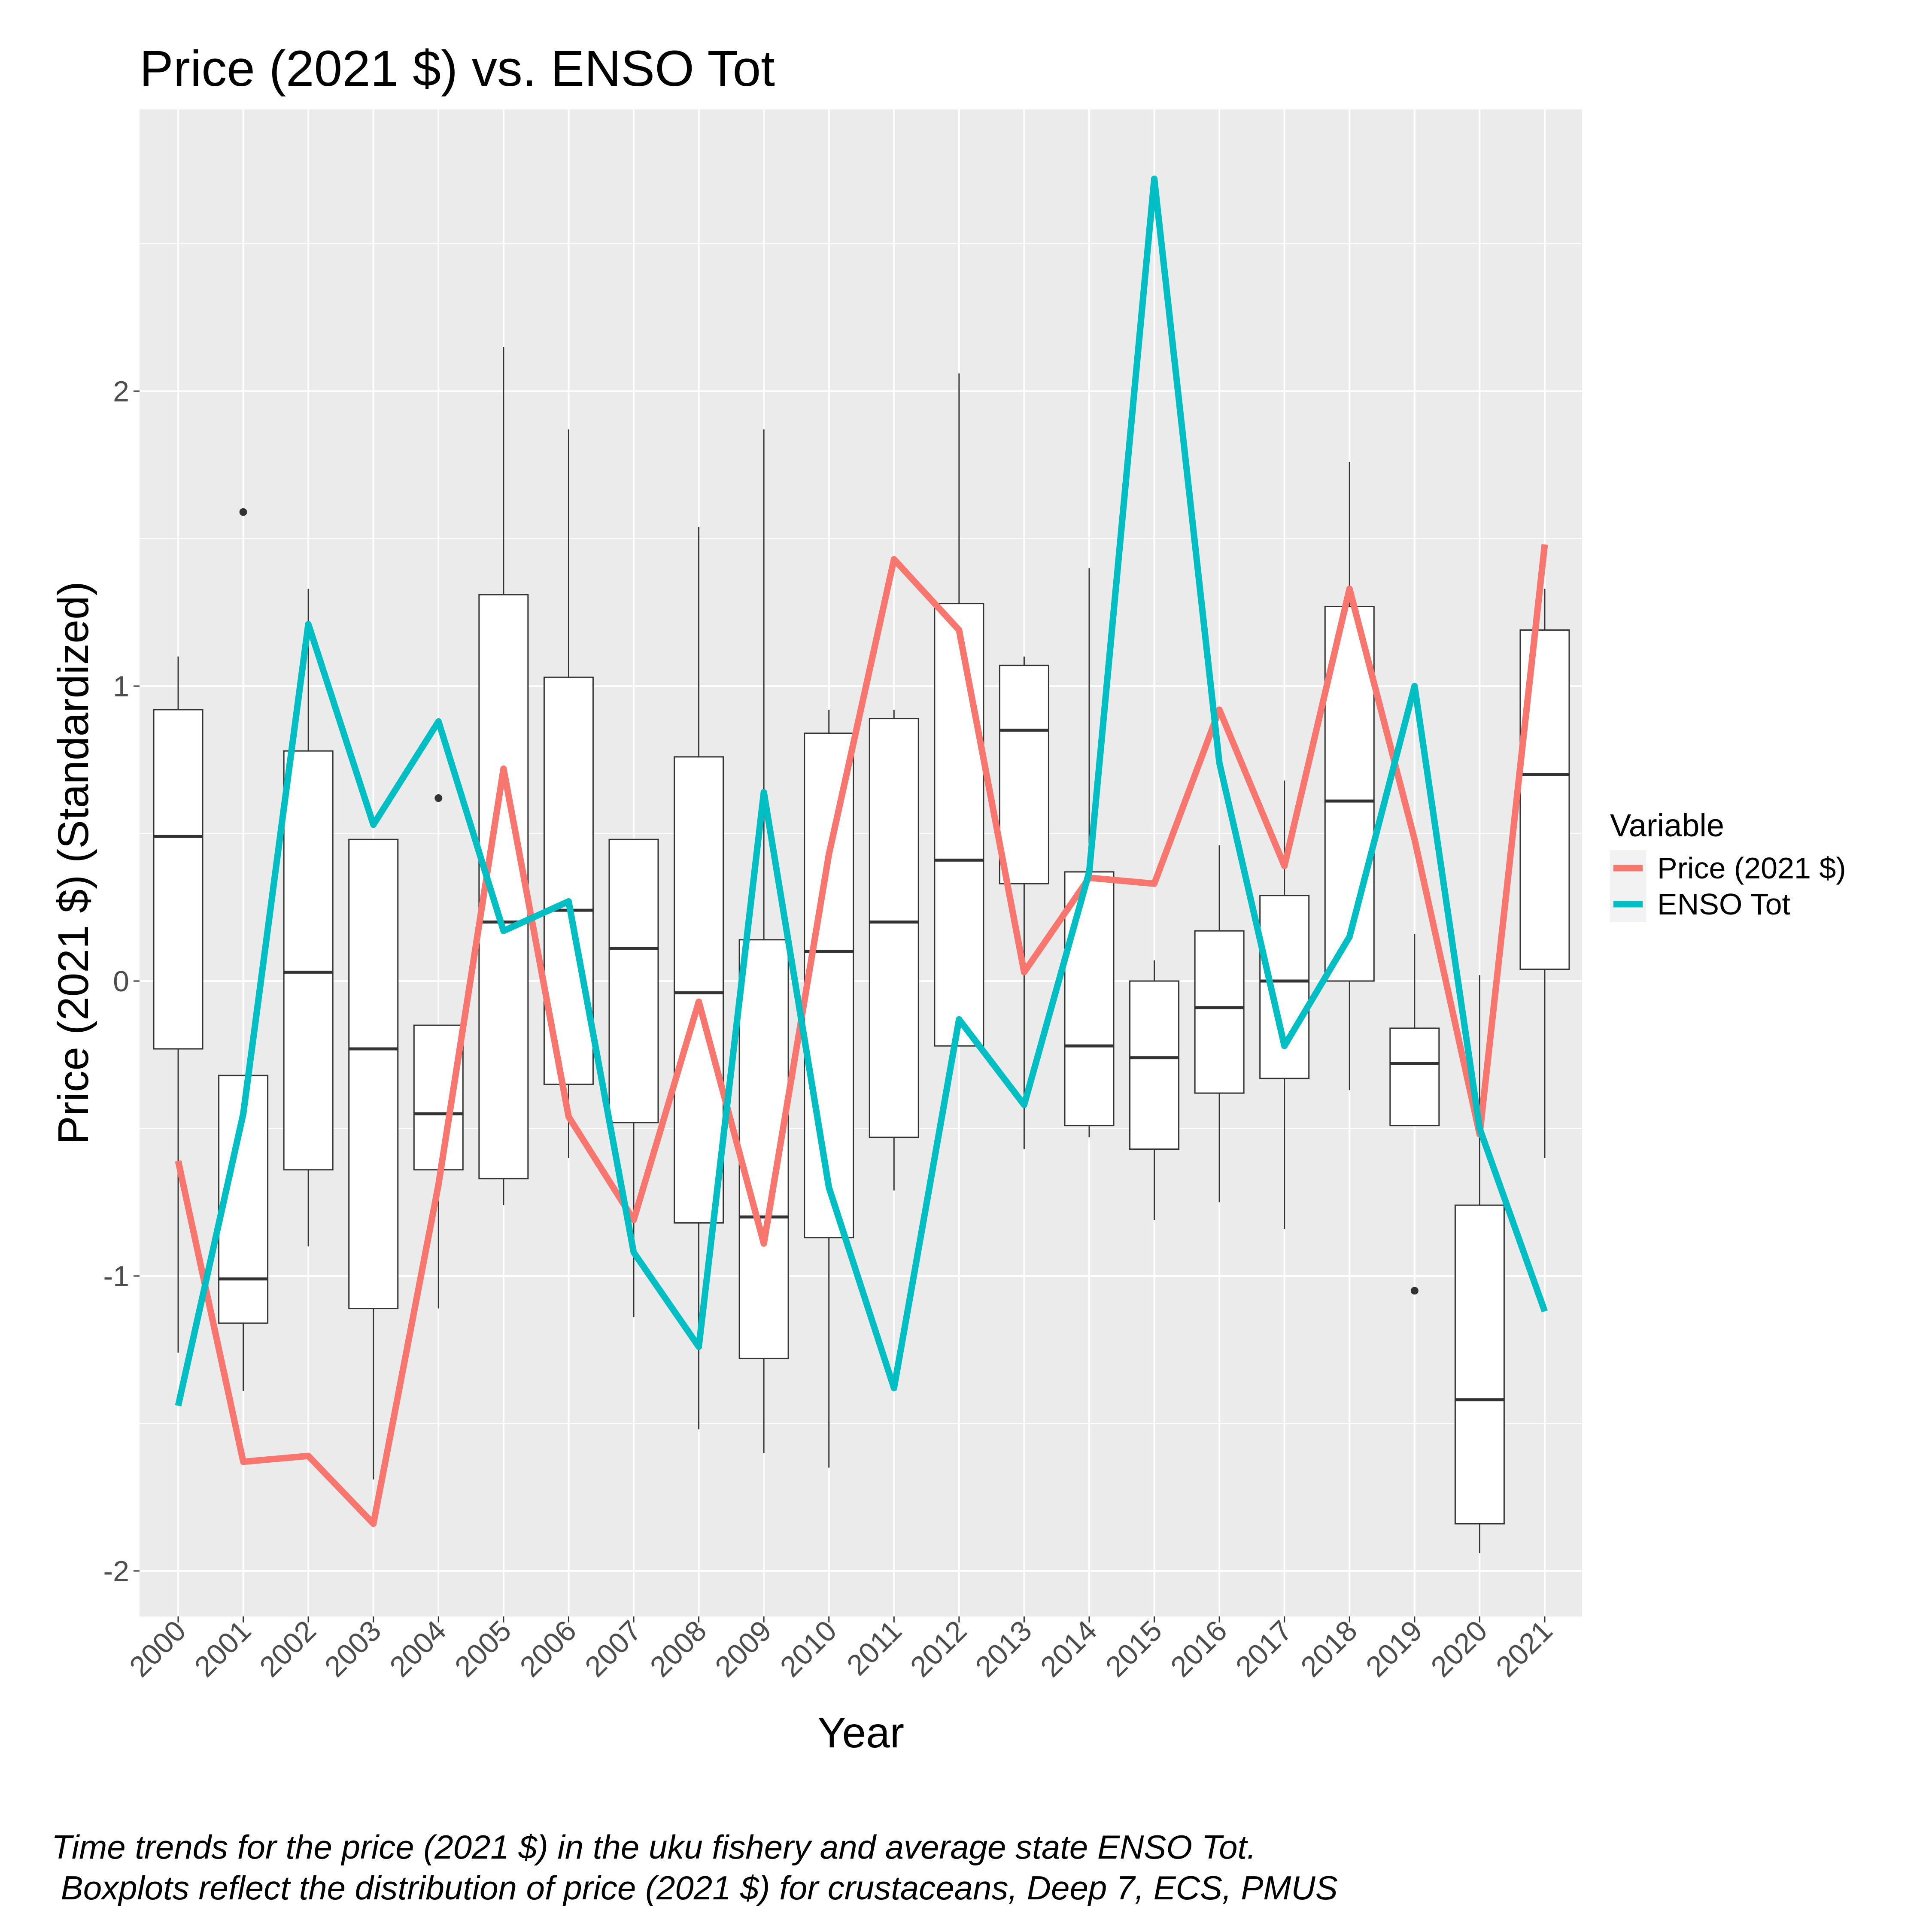 The width and height of the screenshot is (1932, 1932). I want to click on x-tick-label: 2000, so click(158, 1649).